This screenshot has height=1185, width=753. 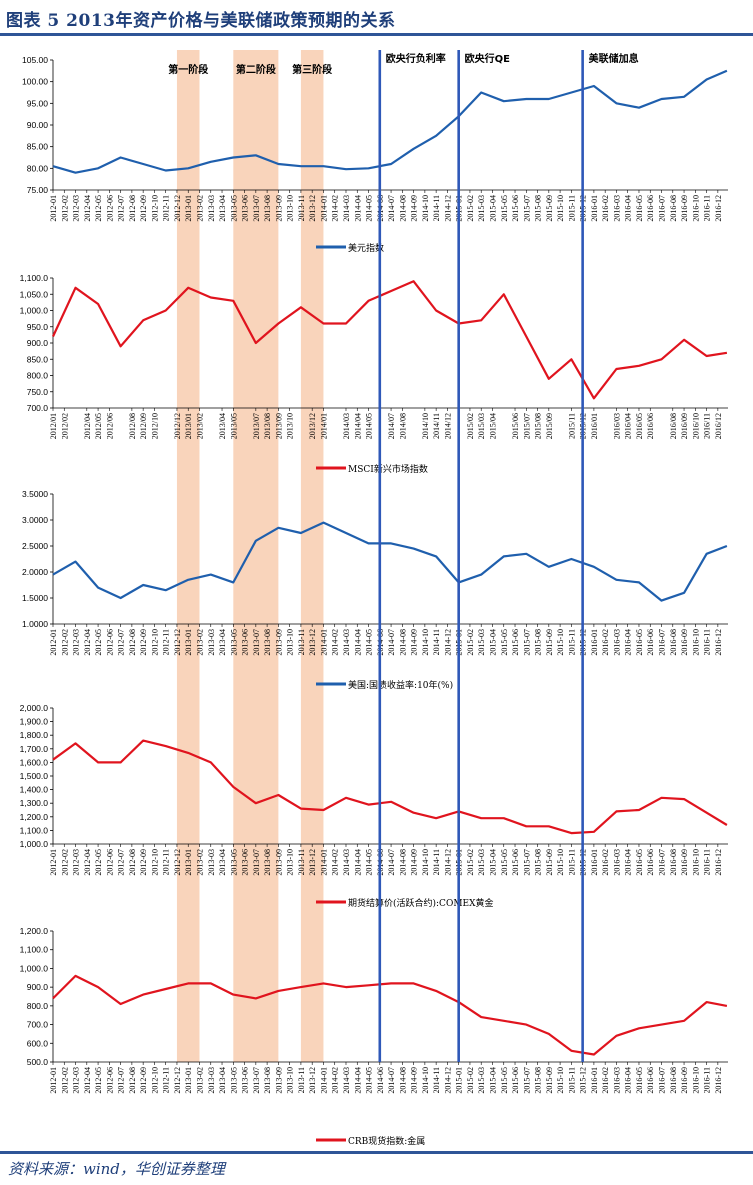 What do you see at coordinates (335, 642) in the screenshot?
I see `x-tick-label: 2014-02` at bounding box center [335, 642].